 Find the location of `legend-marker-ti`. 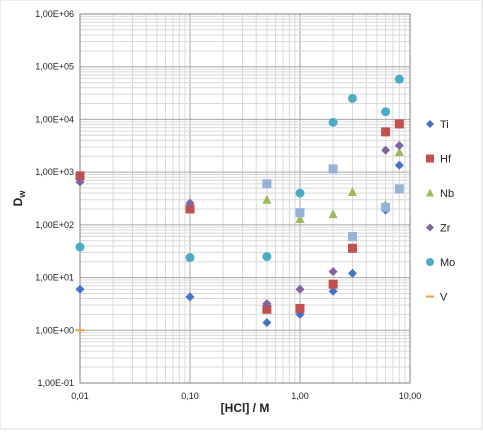

legend-marker-ti is located at coordinates (430, 124).